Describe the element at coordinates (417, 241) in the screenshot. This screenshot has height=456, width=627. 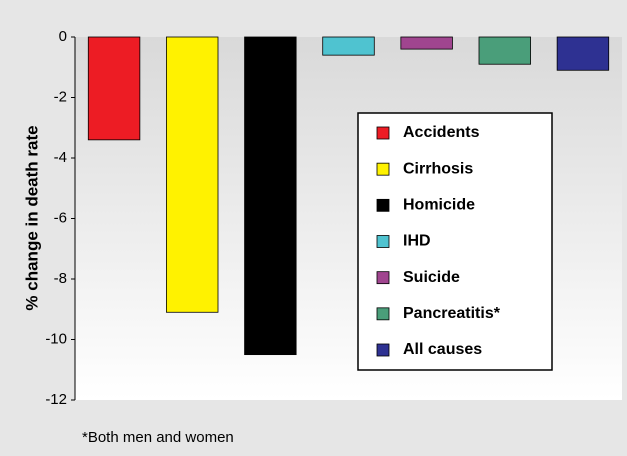
I see `legend-label: IHD` at that location.